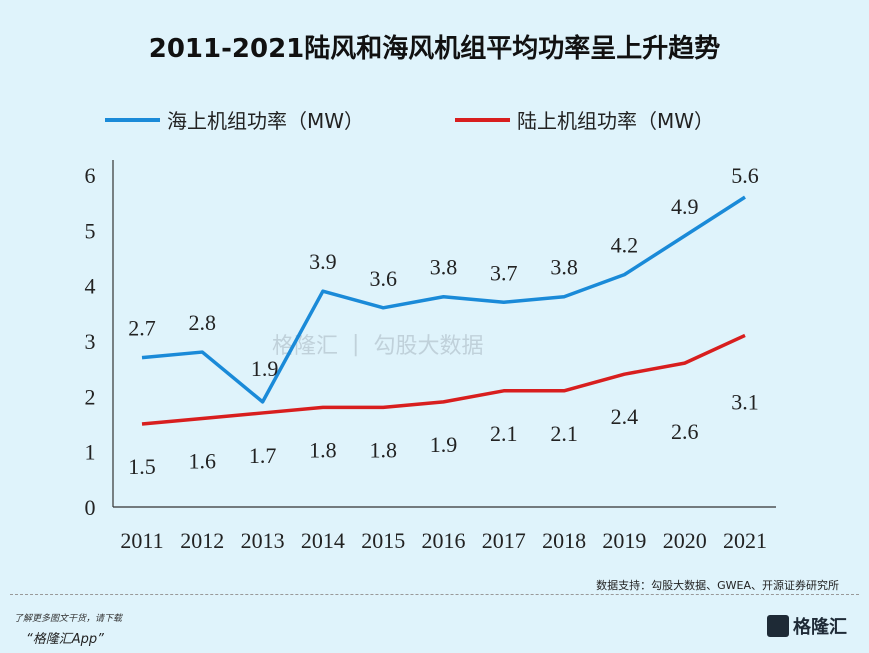 The width and height of the screenshot is (869, 653). Describe the element at coordinates (504, 272) in the screenshot. I see `data-label: 3.7` at that location.